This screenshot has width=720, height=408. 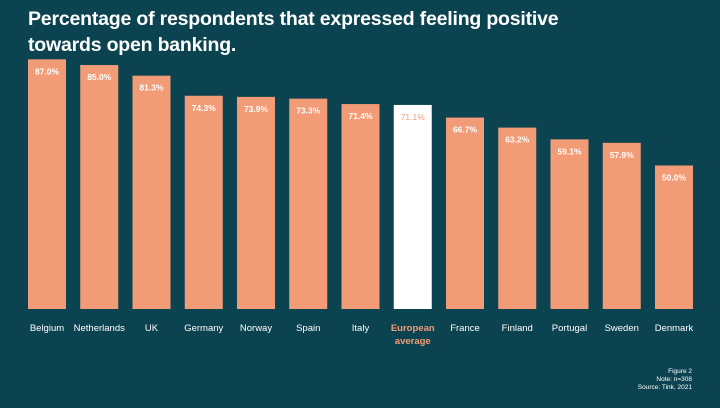 I want to click on bar-denmark, so click(x=674, y=237).